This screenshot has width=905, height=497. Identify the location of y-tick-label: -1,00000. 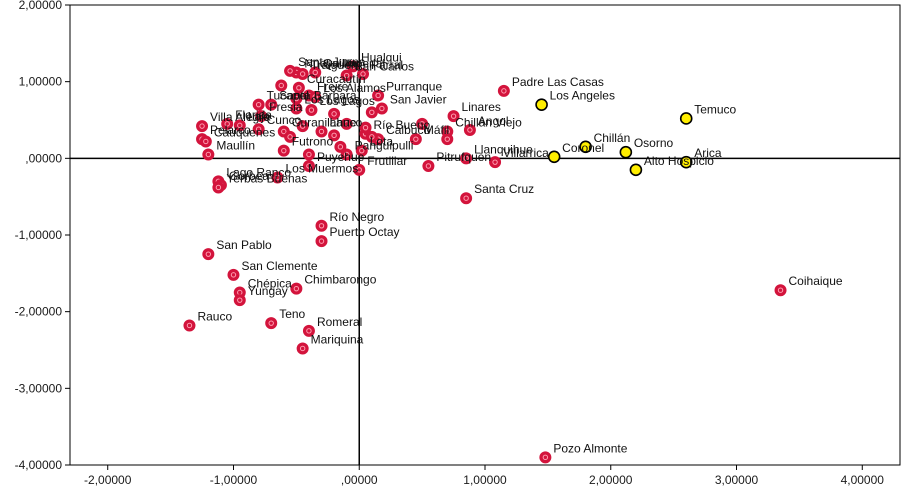
(39, 235).